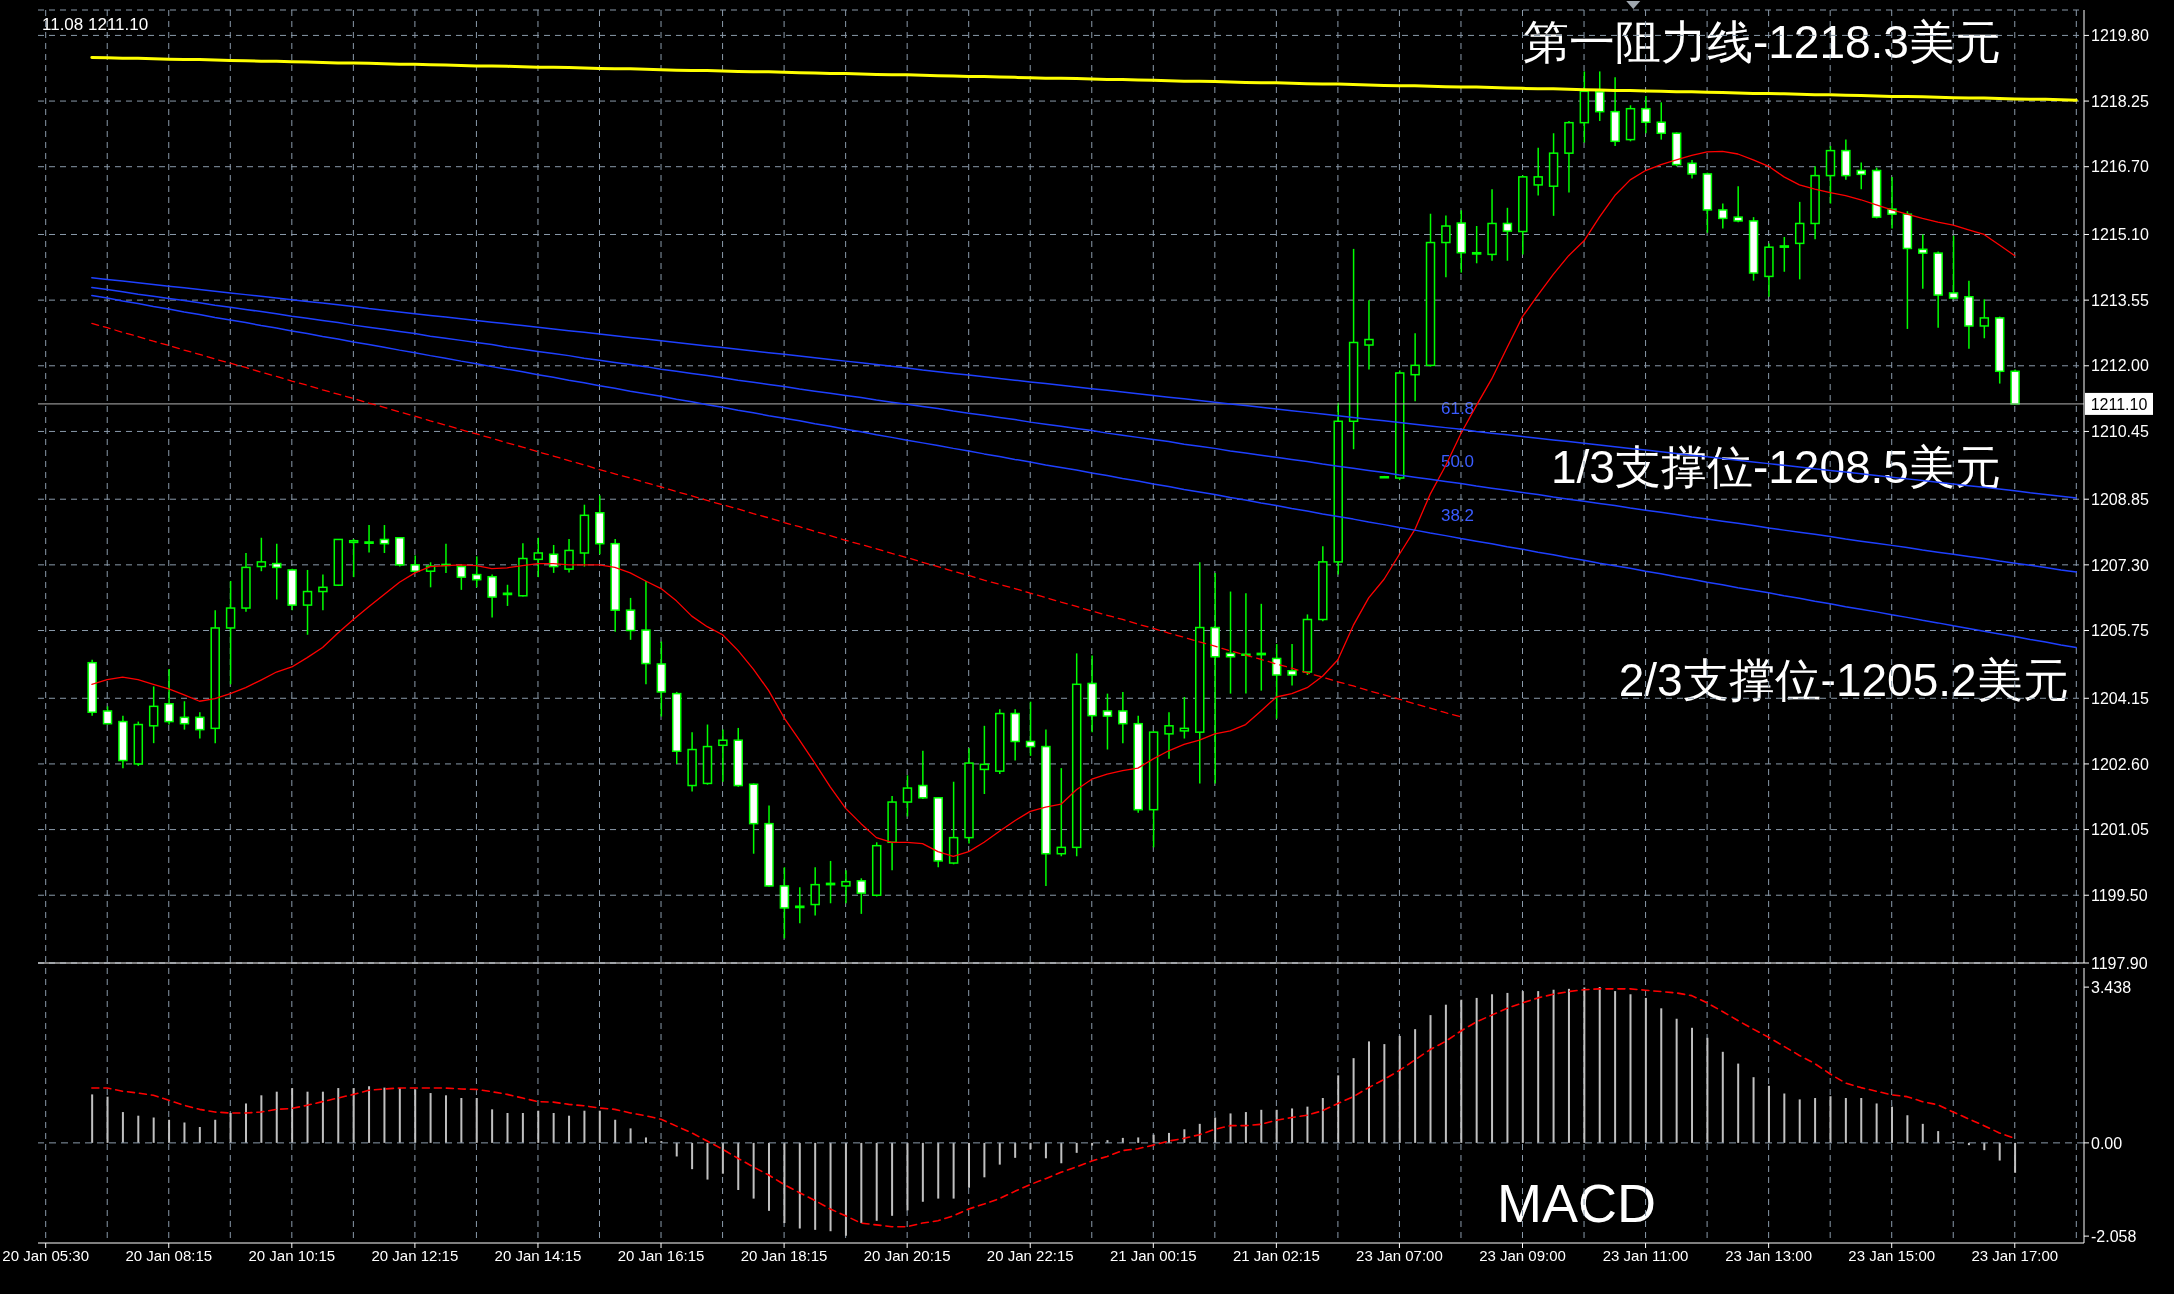 The width and height of the screenshot is (2174, 1294). What do you see at coordinates (2120, 764) in the screenshot?
I see `y-tick-label: 1202.60` at bounding box center [2120, 764].